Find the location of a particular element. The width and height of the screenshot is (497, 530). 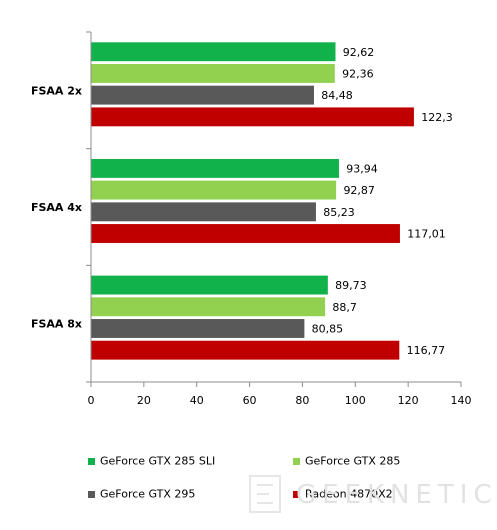

data-label: 93,94 is located at coordinates (362, 168).